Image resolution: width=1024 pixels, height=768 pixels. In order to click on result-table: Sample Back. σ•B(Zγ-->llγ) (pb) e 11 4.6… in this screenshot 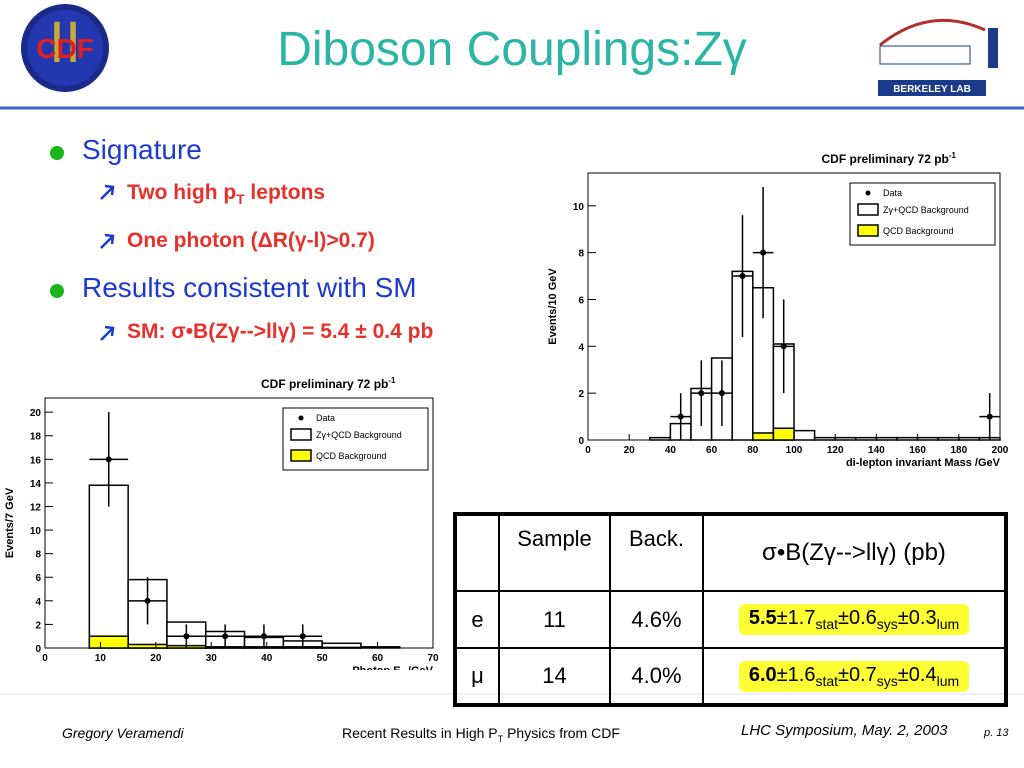, I will do `click(730, 609)`.